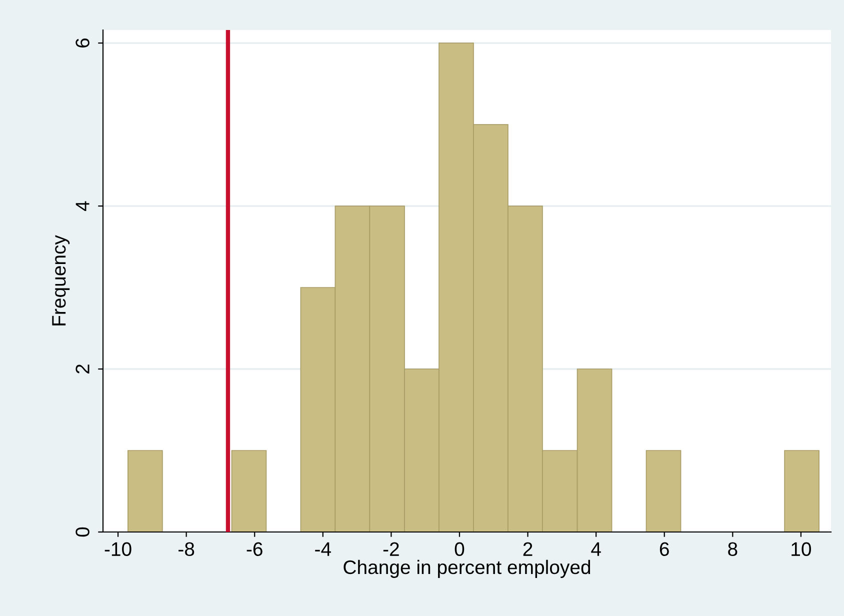 The image size is (844, 616). Describe the element at coordinates (391, 549) in the screenshot. I see `x-tick-label: -2` at that location.